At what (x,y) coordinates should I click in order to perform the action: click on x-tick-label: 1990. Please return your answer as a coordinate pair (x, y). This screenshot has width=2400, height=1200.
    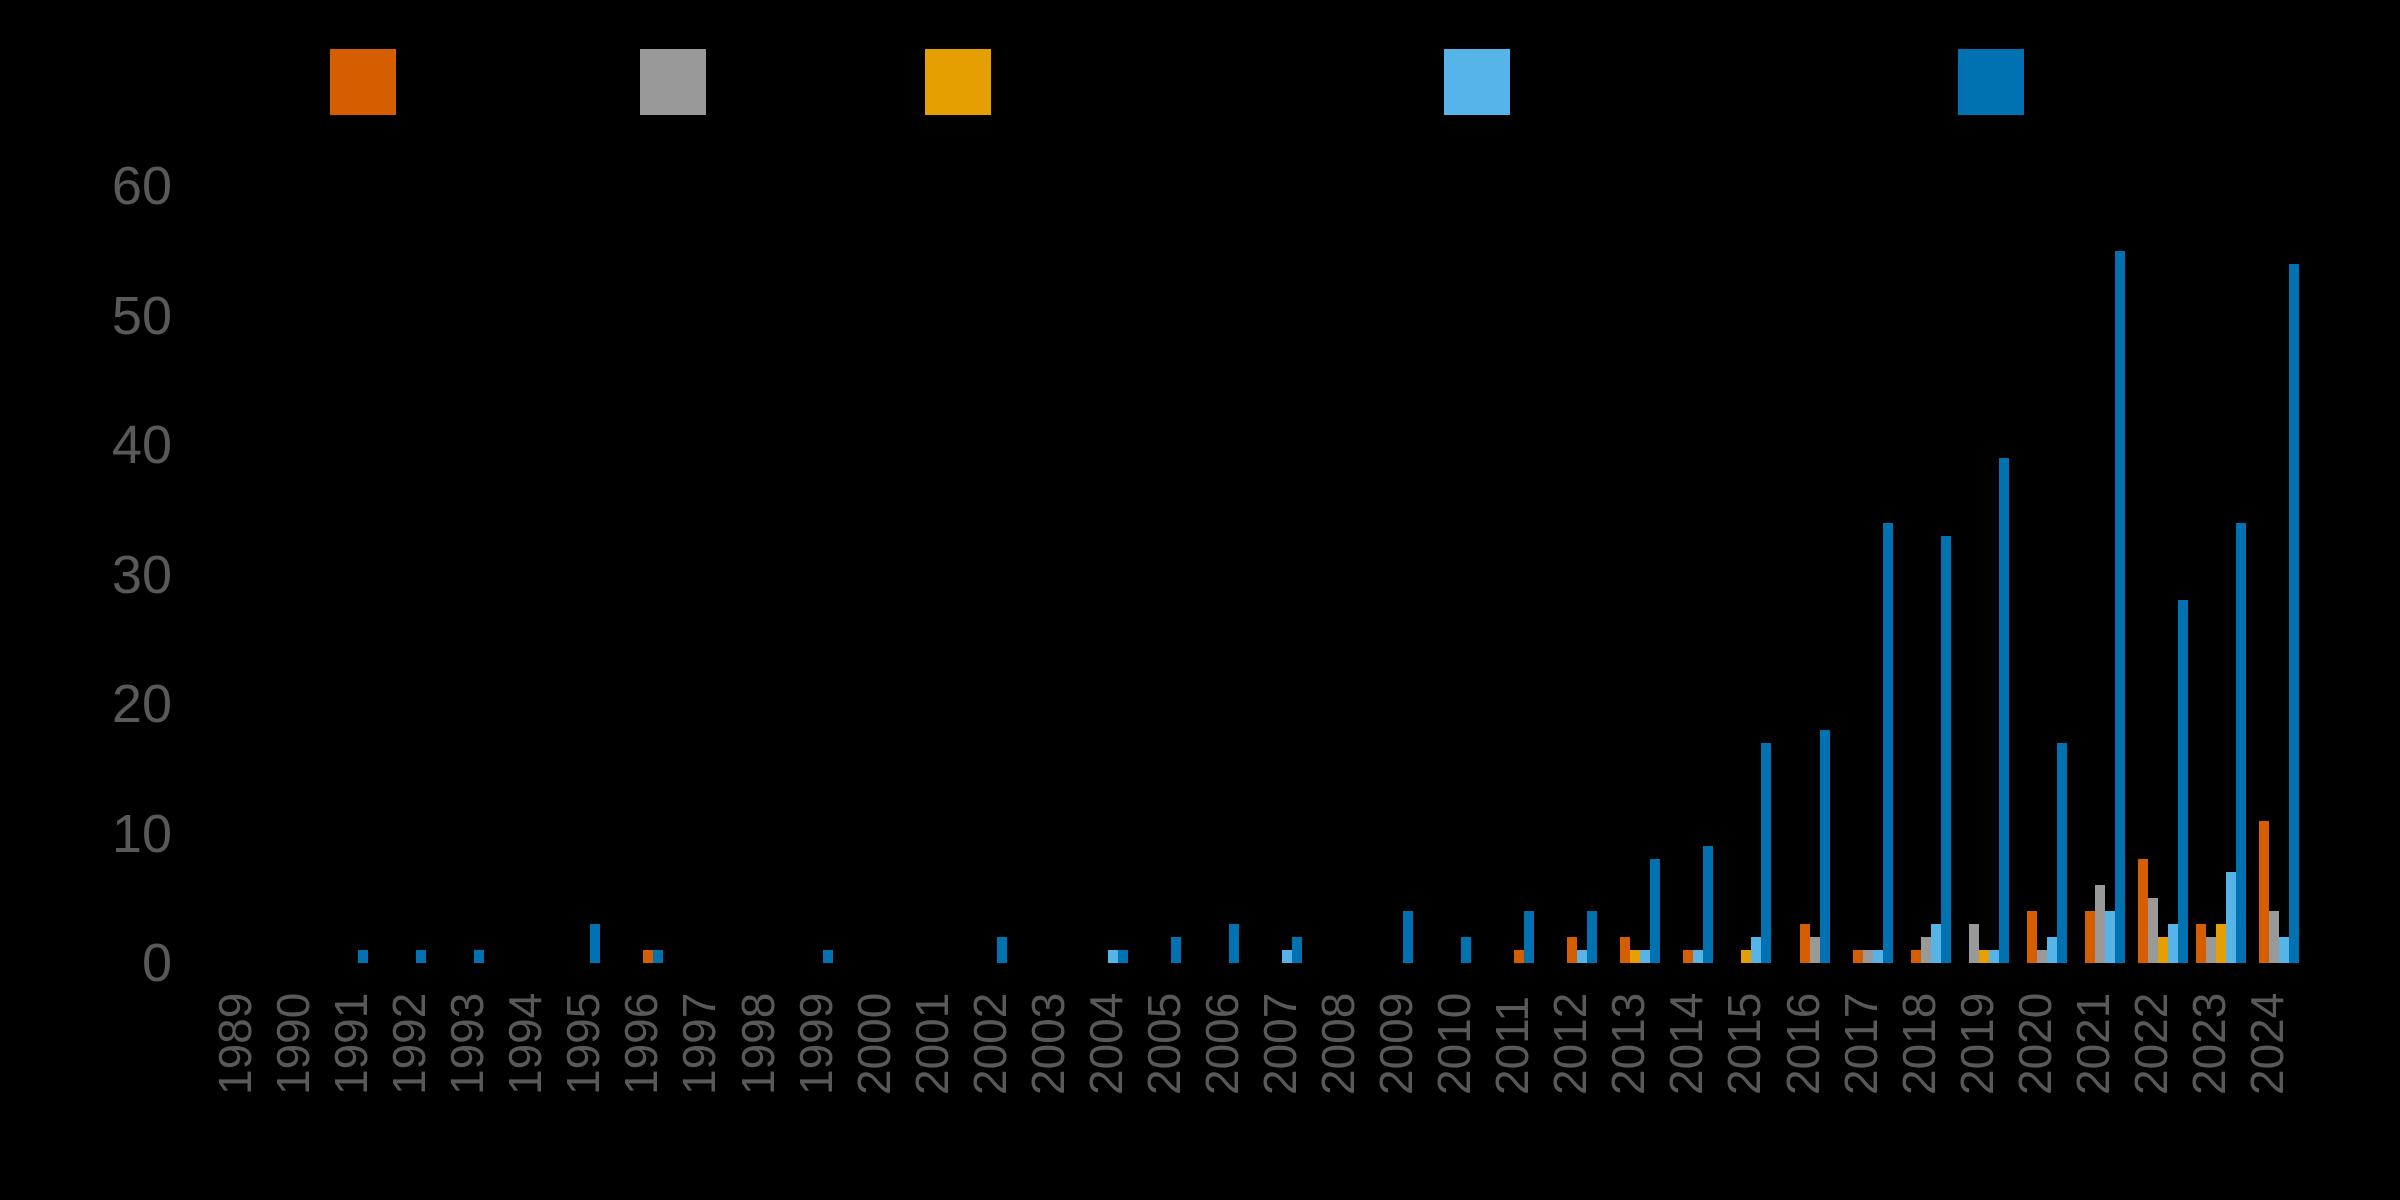
    Looking at the image, I should click on (293, 1043).